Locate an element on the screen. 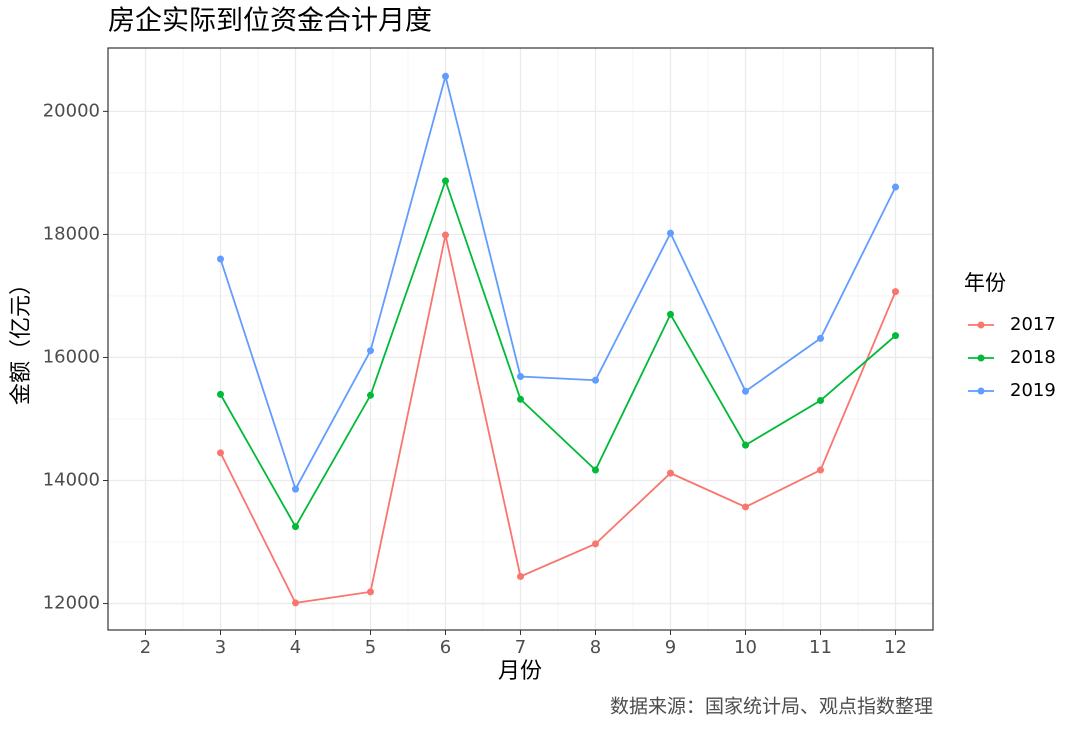 The height and width of the screenshot is (729, 1080). legend-title: 年份 is located at coordinates (985, 283).